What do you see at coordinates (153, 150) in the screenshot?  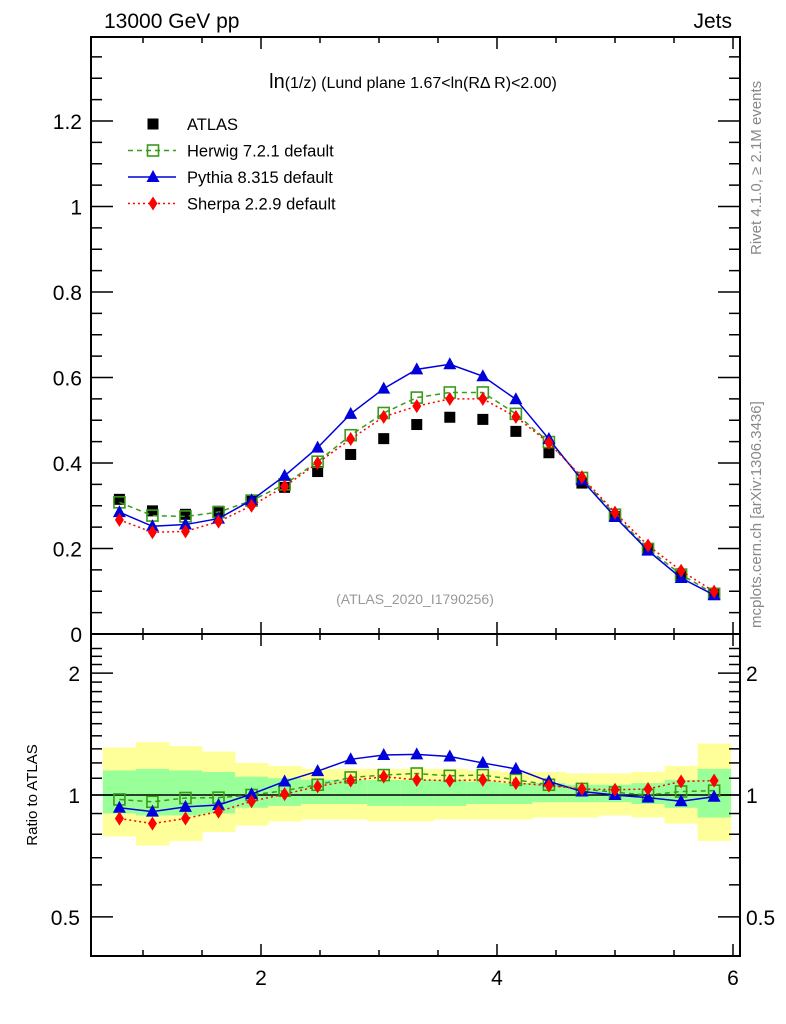 I see `legend-herwig-marker` at bounding box center [153, 150].